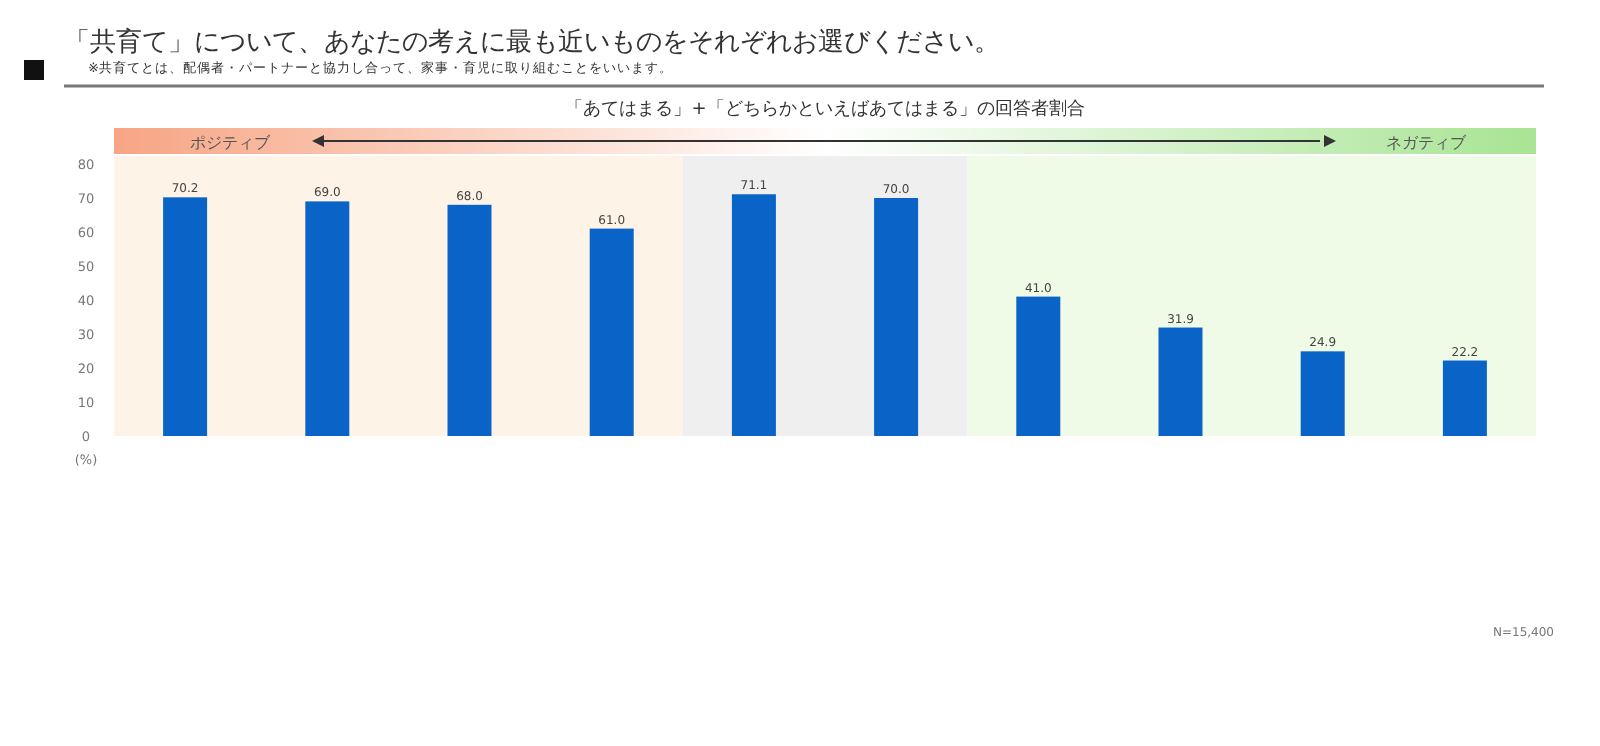 Image resolution: width=1600 pixels, height=746 pixels. I want to click on chart-title: 「共育て」について、あなたの考えに最も近いものをそれぞれお選びください。, so click(532, 42).